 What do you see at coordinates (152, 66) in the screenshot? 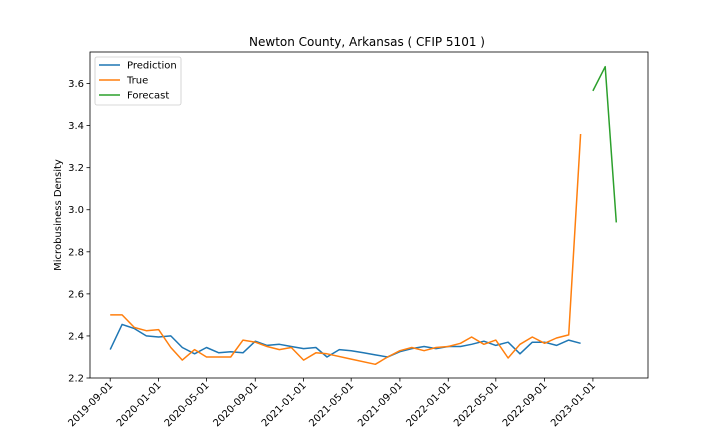
I see `legend-label-prediction: Prediction` at bounding box center [152, 66].